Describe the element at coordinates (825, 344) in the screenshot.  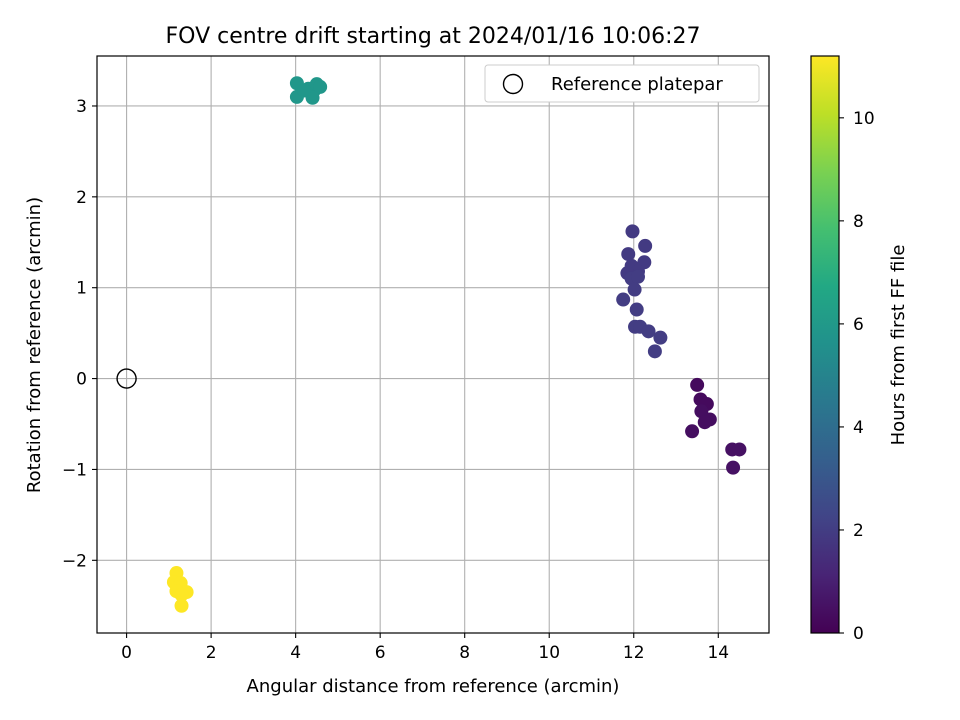
I see `colorbar` at that location.